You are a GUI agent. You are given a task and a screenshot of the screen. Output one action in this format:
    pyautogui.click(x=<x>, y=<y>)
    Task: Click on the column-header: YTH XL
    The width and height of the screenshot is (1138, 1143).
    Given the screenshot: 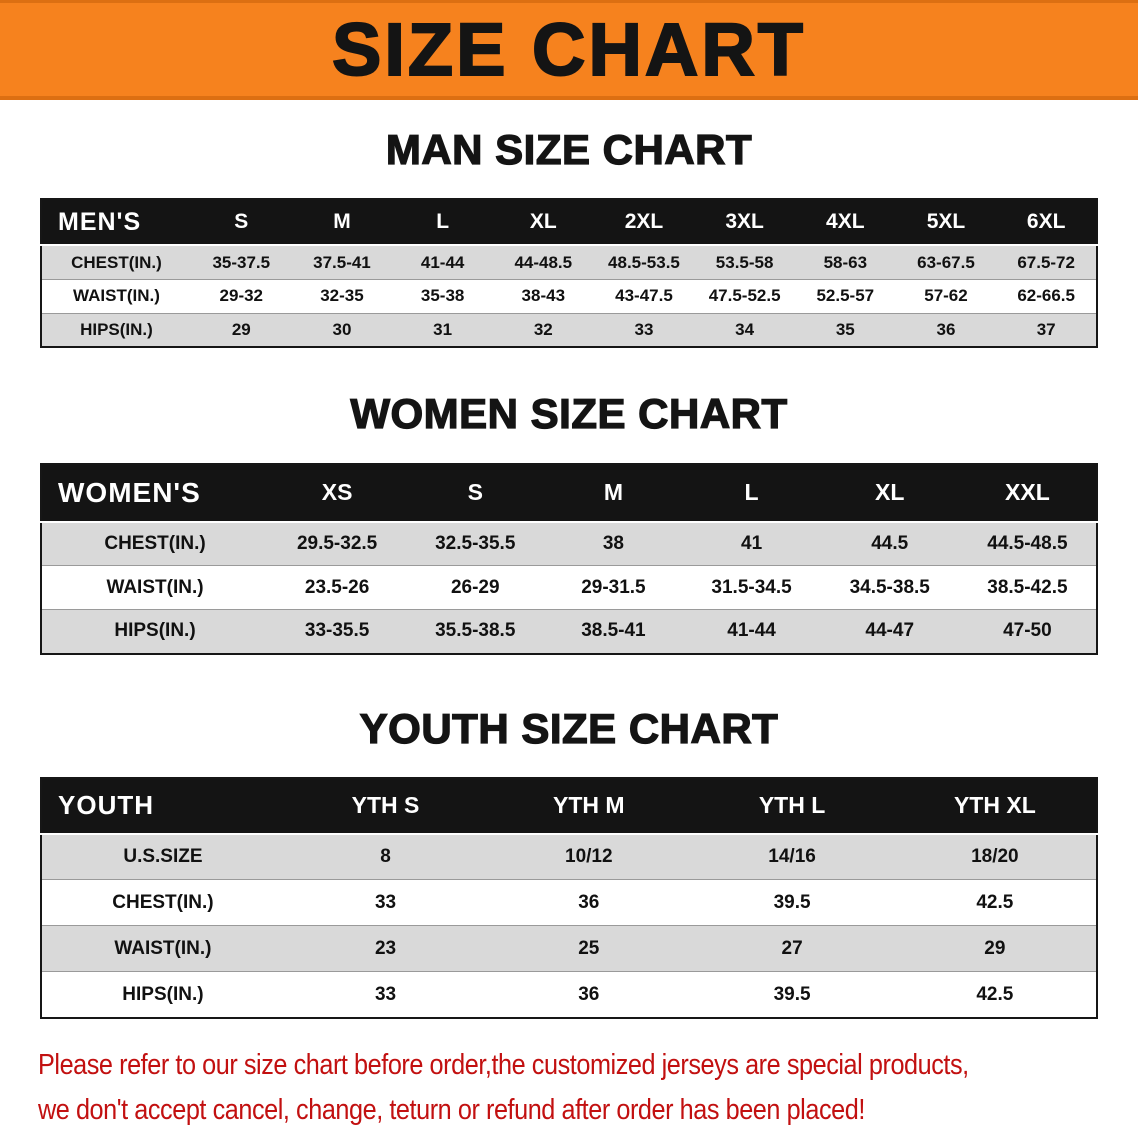 What is the action you would take?
    pyautogui.click(x=995, y=805)
    